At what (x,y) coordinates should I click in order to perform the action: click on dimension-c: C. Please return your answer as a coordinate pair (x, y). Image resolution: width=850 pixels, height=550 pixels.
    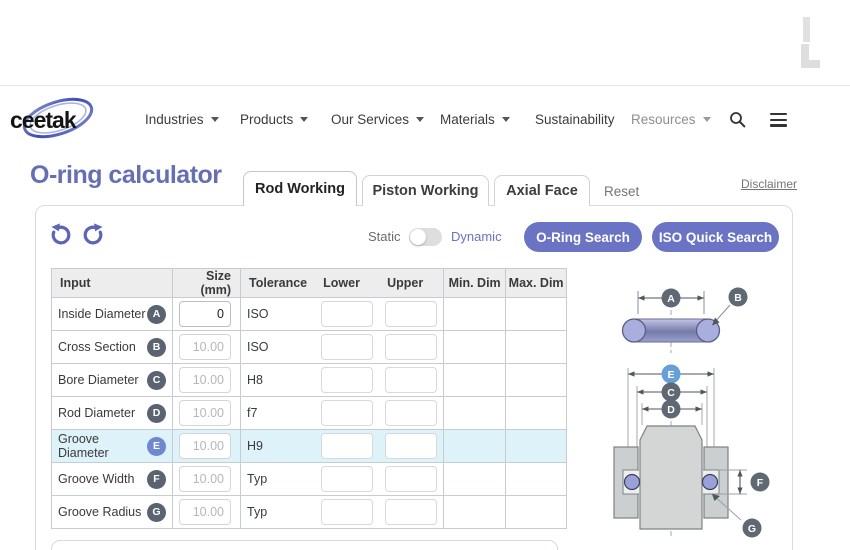
    Looking at the image, I should click on (672, 415).